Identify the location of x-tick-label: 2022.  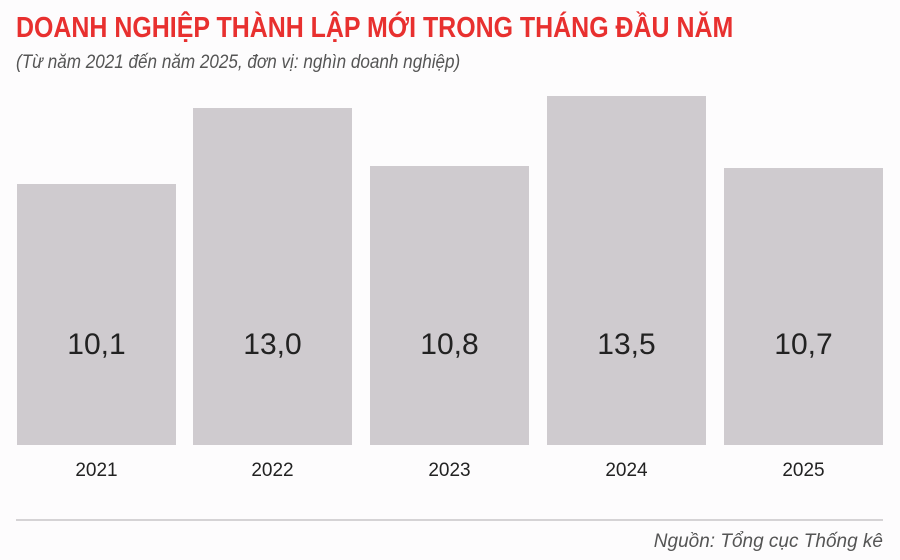
(272, 470).